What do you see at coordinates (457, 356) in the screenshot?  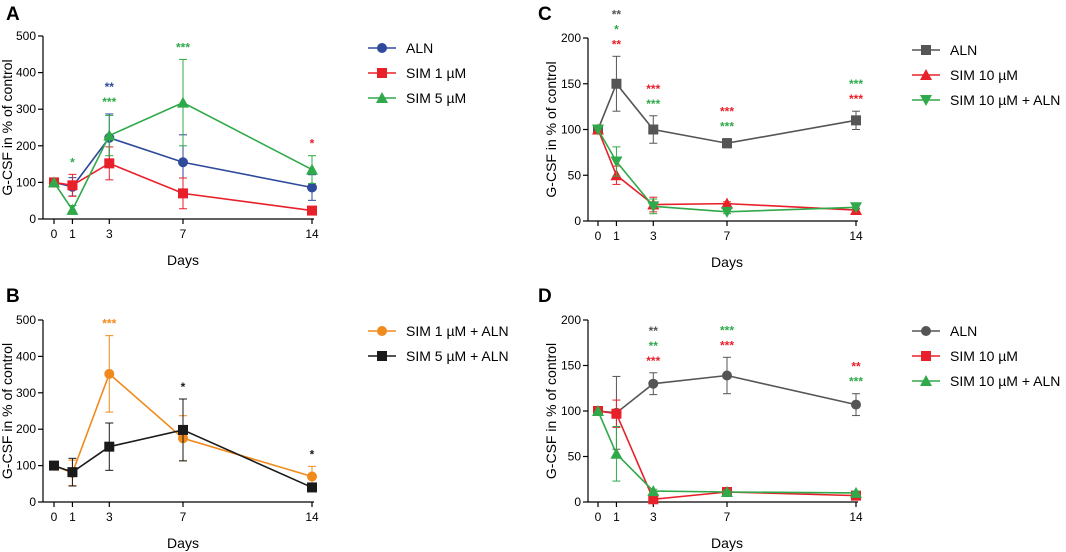 I see `legend-label: SIM 5 µM + ALN` at bounding box center [457, 356].